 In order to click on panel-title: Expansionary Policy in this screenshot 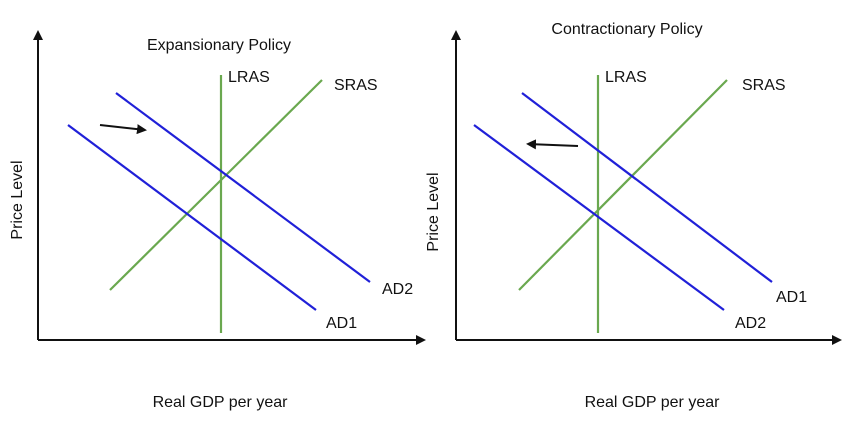, I will do `click(219, 45)`.